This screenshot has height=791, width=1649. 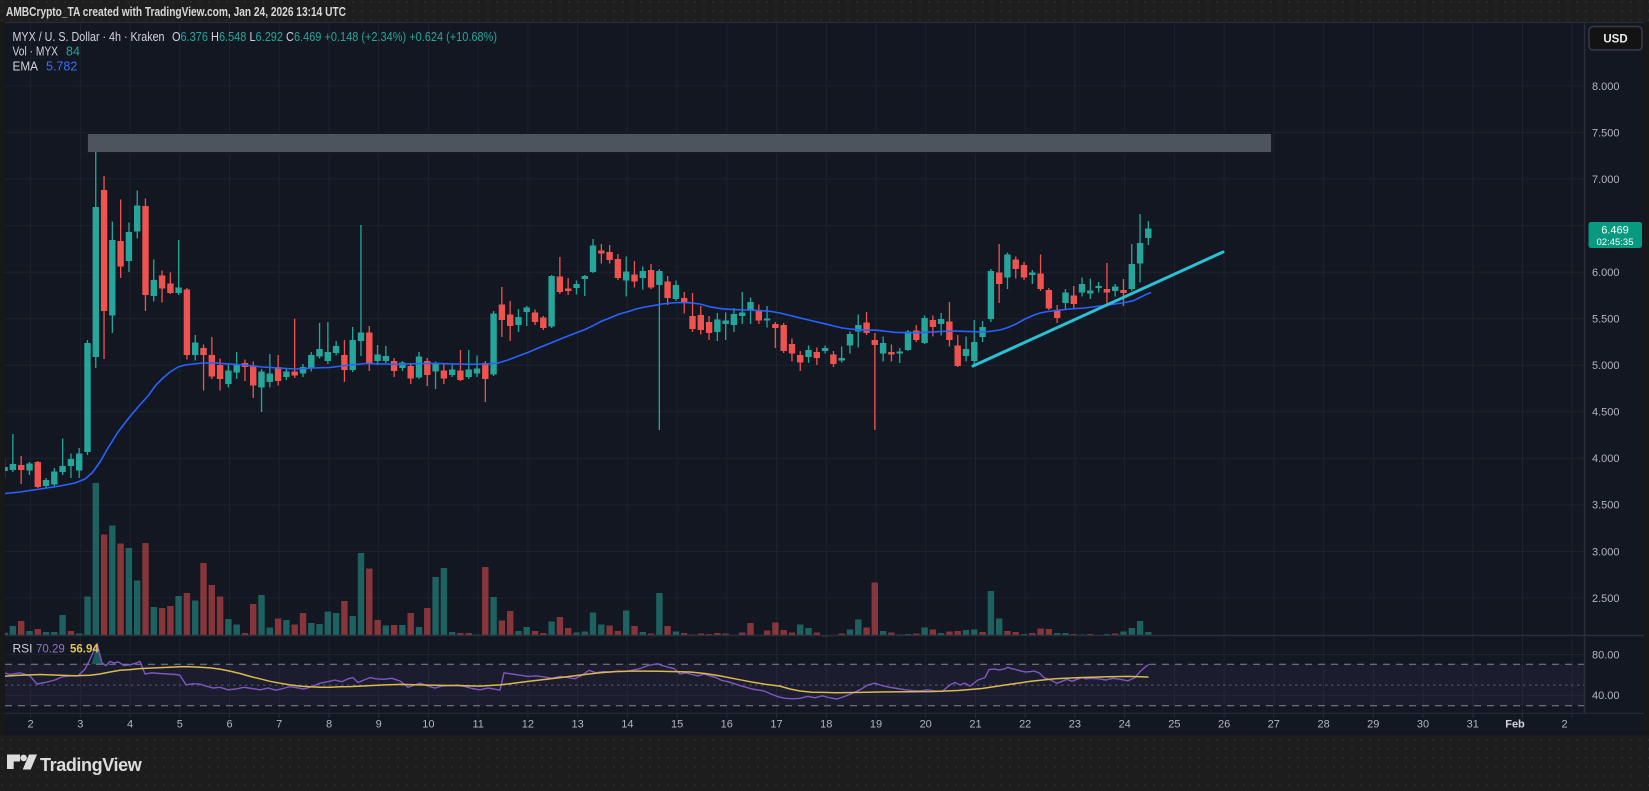 I want to click on svg-text: RSI, so click(x=23, y=649).